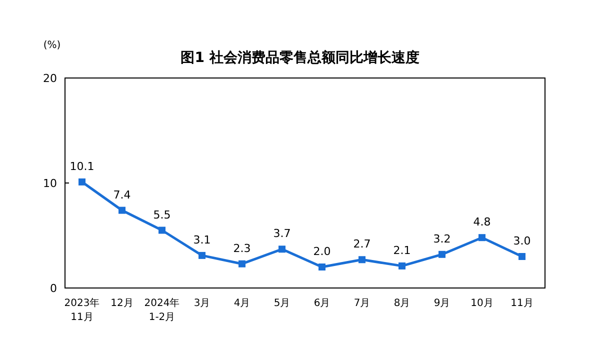 This screenshot has width=600, height=356. Describe the element at coordinates (162, 215) in the screenshot. I see `data-label: 5.5` at that location.